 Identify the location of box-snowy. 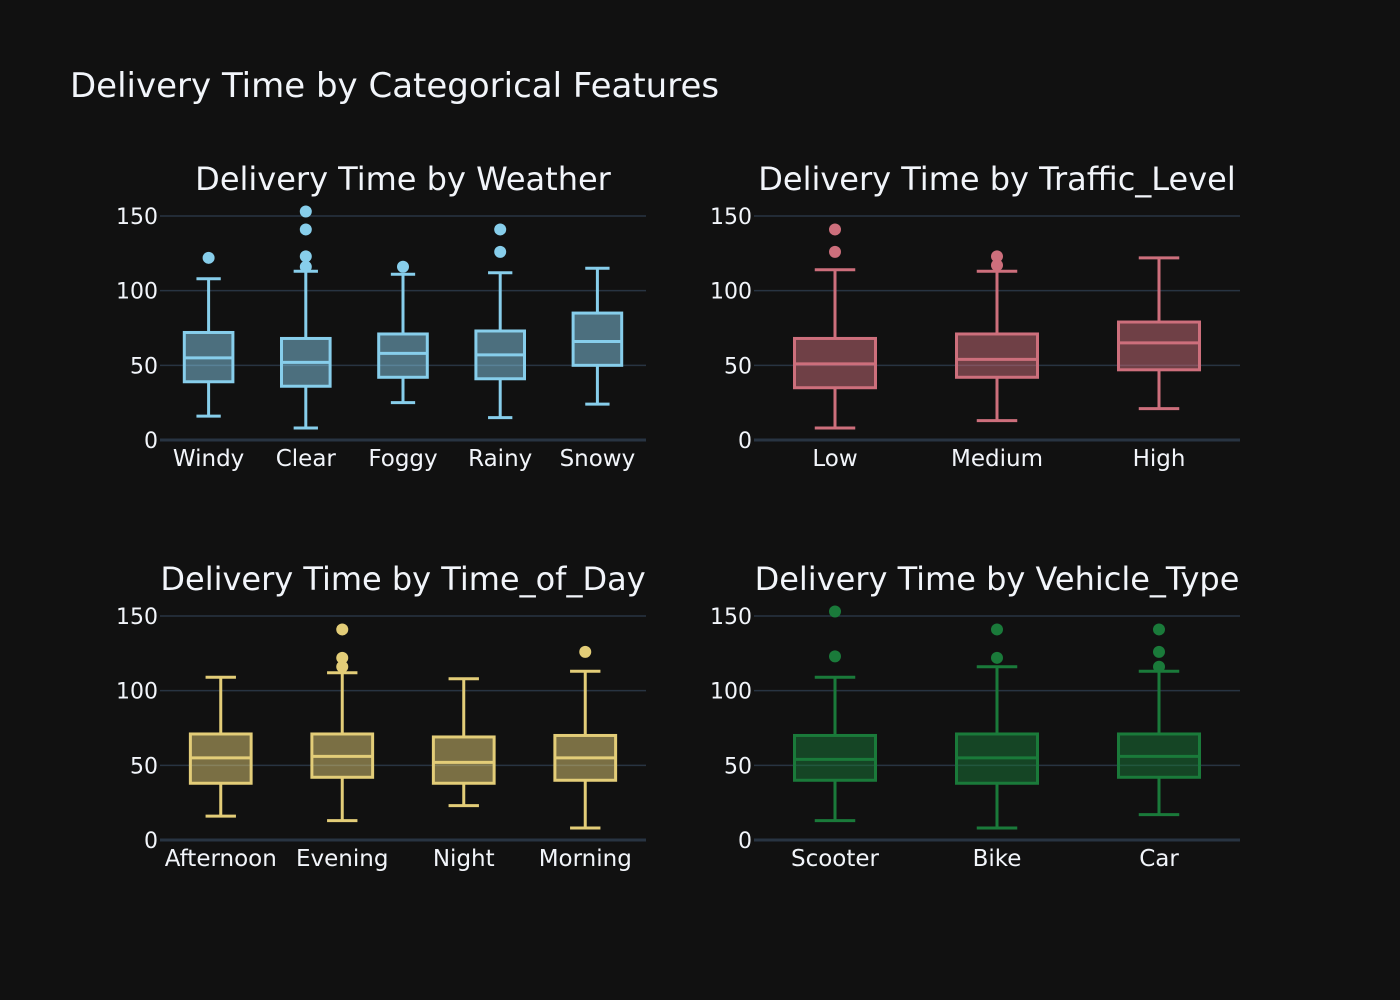
(597, 336).